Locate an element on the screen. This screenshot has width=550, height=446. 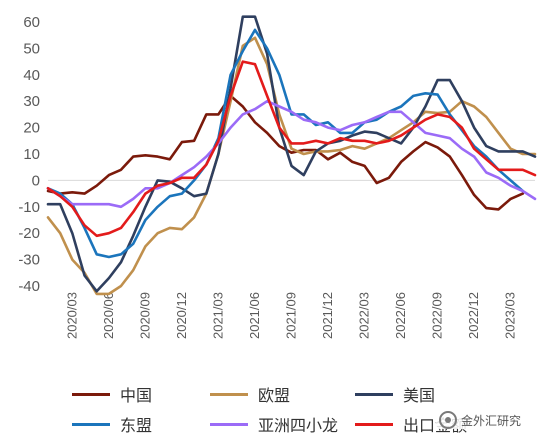
y-tick-label: 0 is located at coordinates (36, 180).